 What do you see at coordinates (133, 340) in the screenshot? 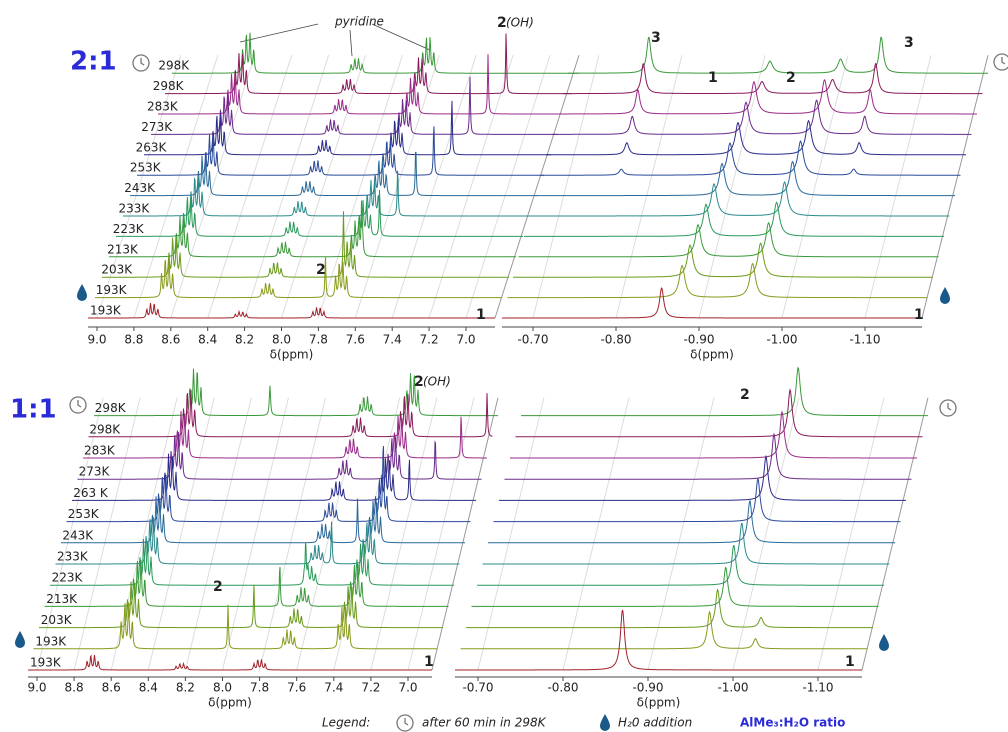
I see `x-tick-label: 8.8` at bounding box center [133, 340].